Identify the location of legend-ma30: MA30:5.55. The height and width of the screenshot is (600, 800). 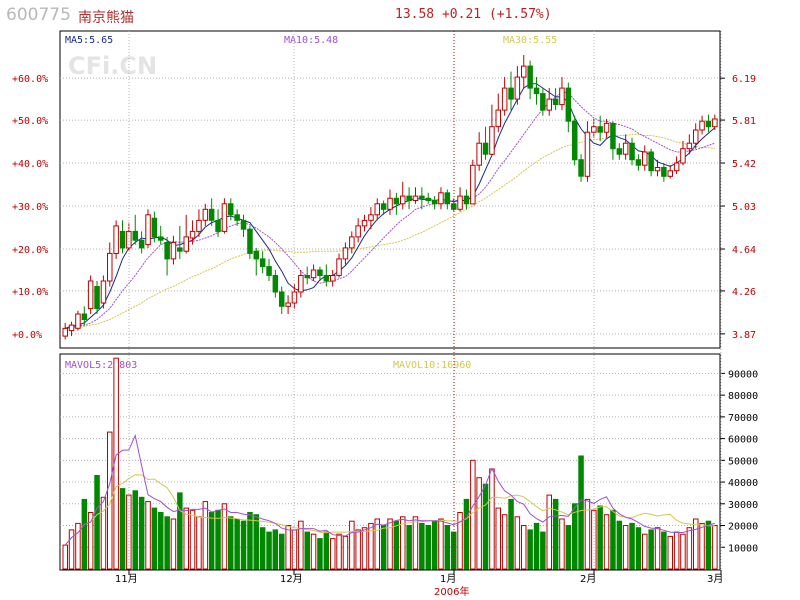
(530, 40).